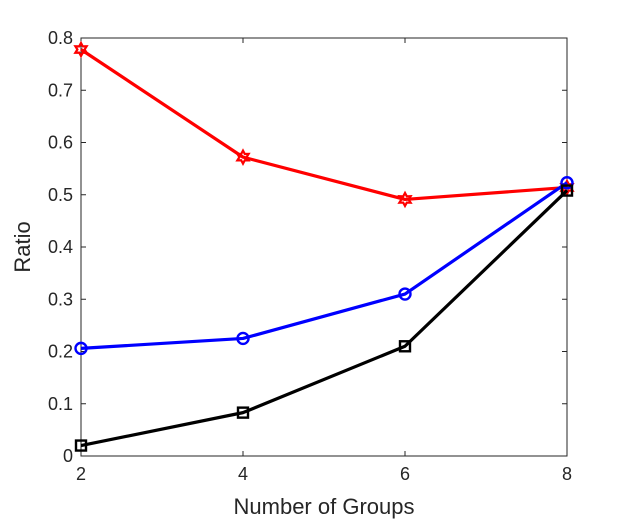  I want to click on y-tick-label: 0.3, so click(60, 299).